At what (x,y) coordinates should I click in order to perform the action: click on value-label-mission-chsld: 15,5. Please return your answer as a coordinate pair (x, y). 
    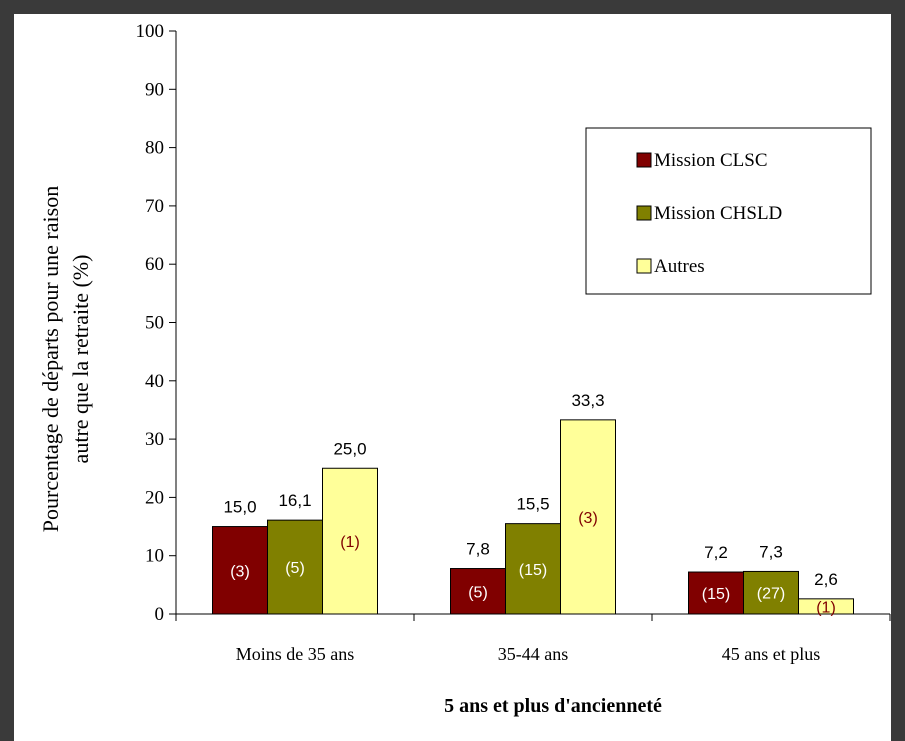
    Looking at the image, I should click on (532, 504).